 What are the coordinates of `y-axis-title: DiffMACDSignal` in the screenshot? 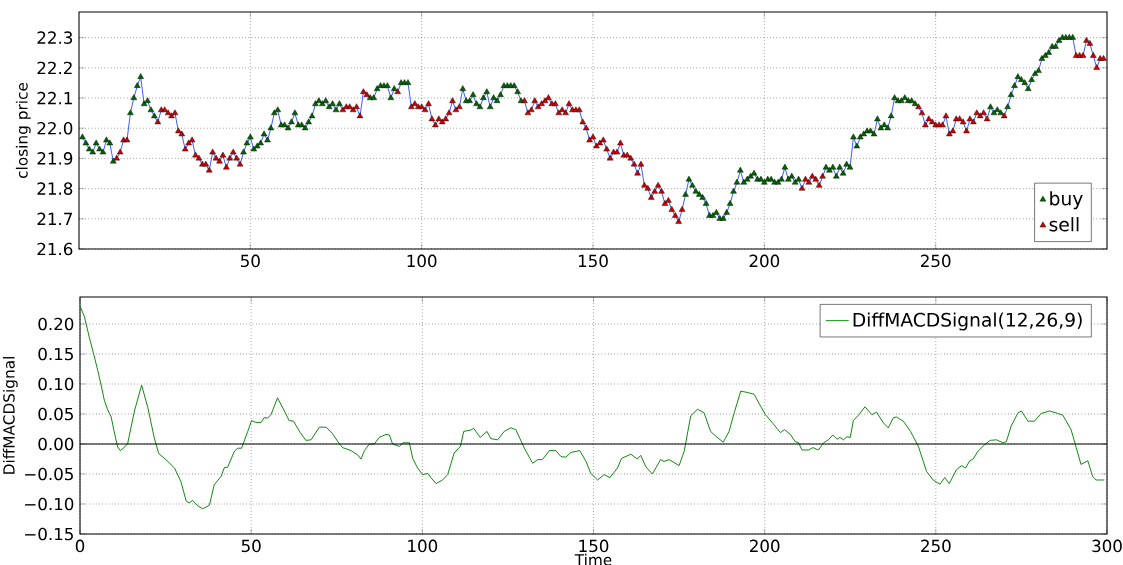 It's located at (10, 415).